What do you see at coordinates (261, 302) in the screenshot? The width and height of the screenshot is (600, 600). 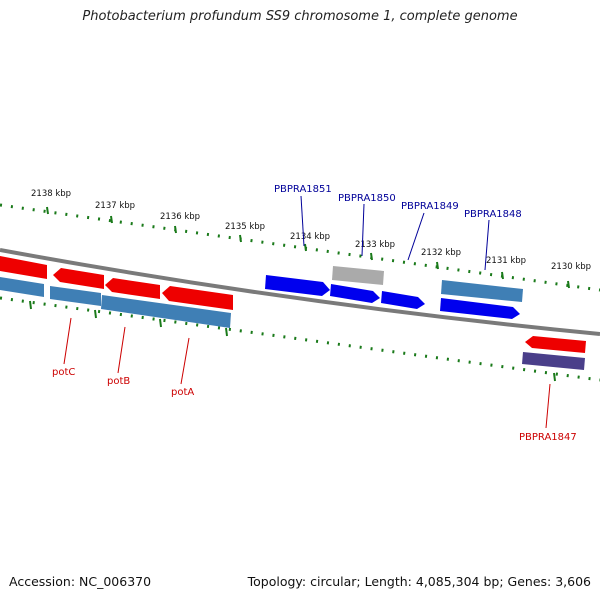 I see `cds-bars` at bounding box center [261, 302].